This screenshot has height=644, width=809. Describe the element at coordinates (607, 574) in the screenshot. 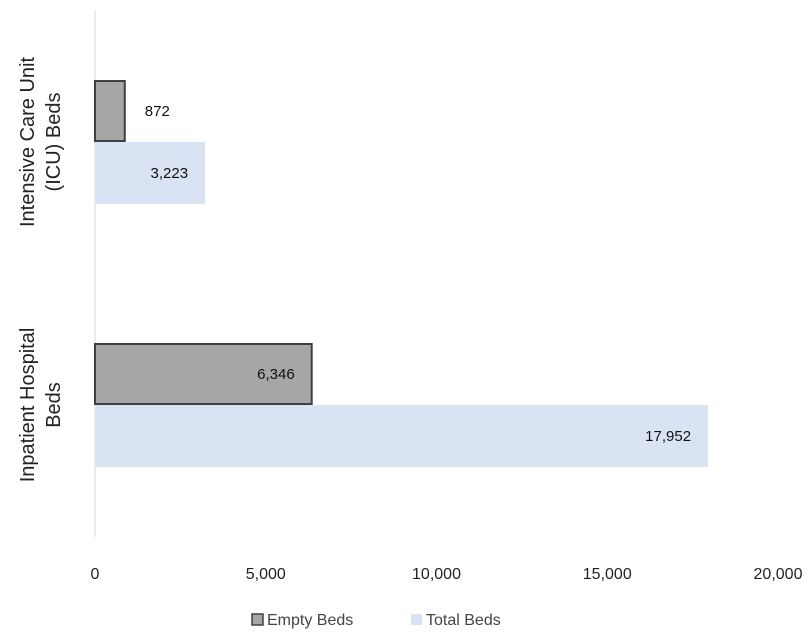

I see `x-tick-label: 15,000` at that location.